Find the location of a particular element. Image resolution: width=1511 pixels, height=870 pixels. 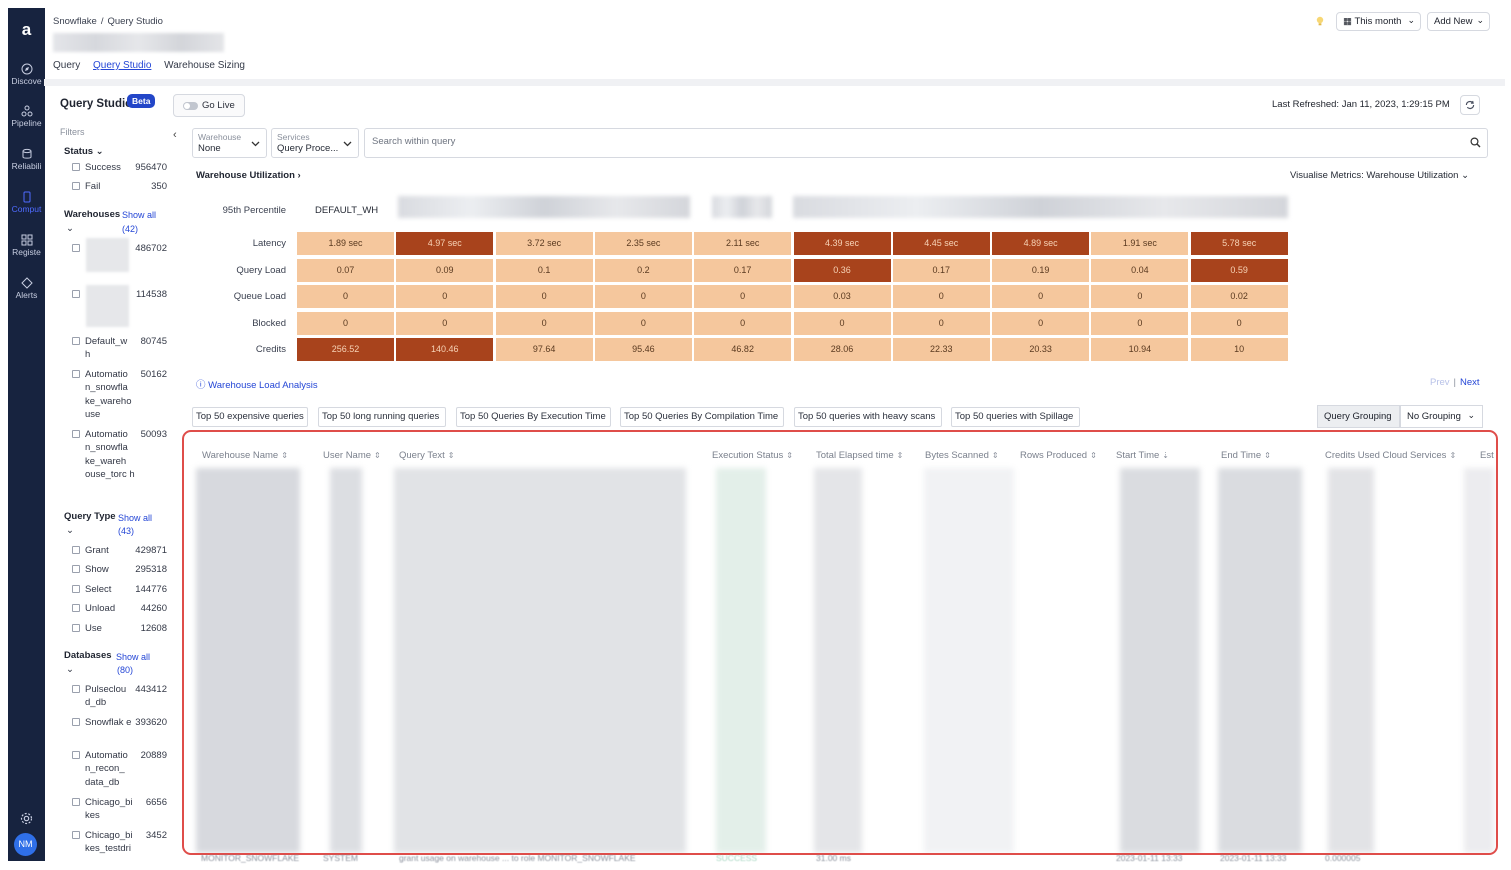

status-success-checkbox is located at coordinates (76, 167).